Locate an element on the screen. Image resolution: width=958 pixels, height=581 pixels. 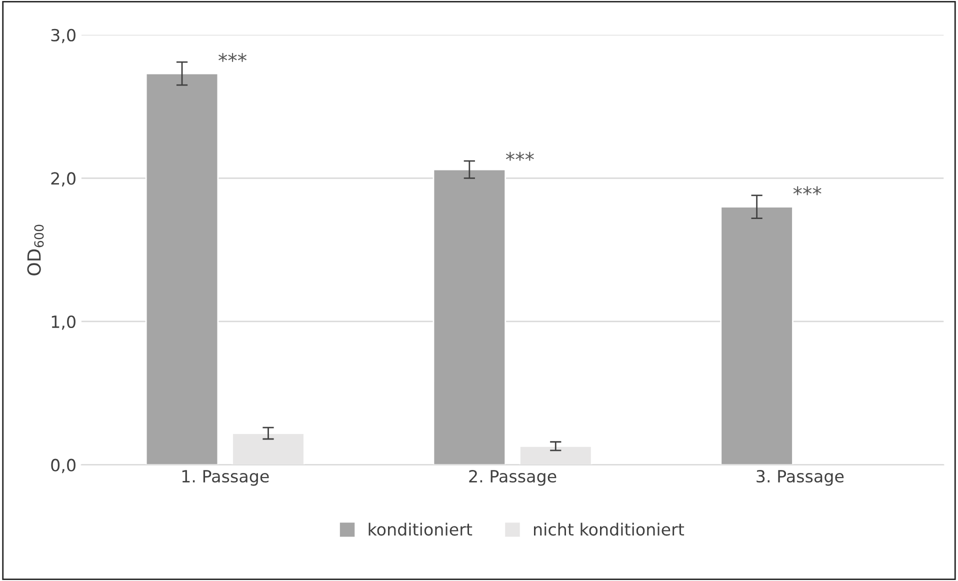
y-tick-label: 3,0 is located at coordinates (63, 36).